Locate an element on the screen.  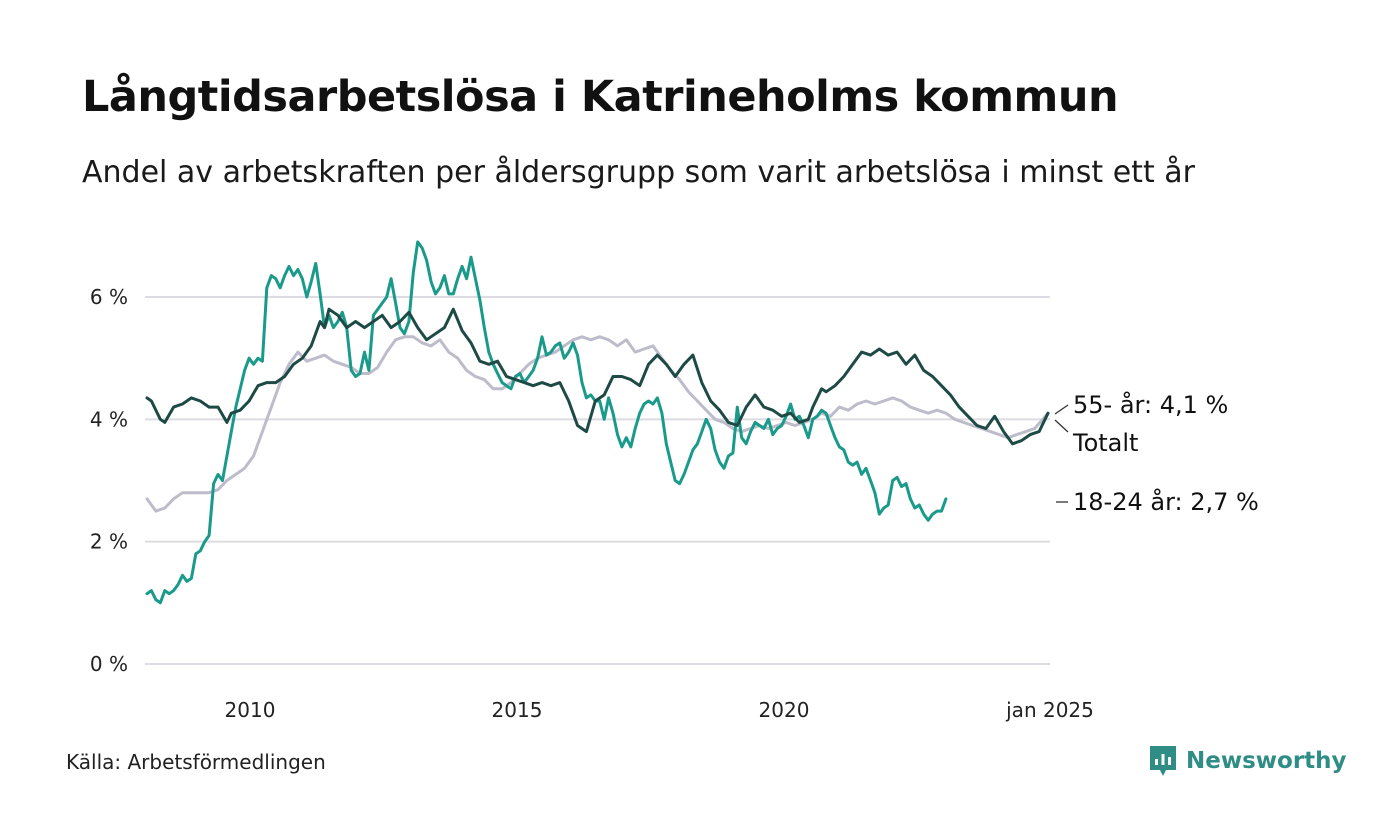
brand-name: Newsworthy is located at coordinates (1266, 761).